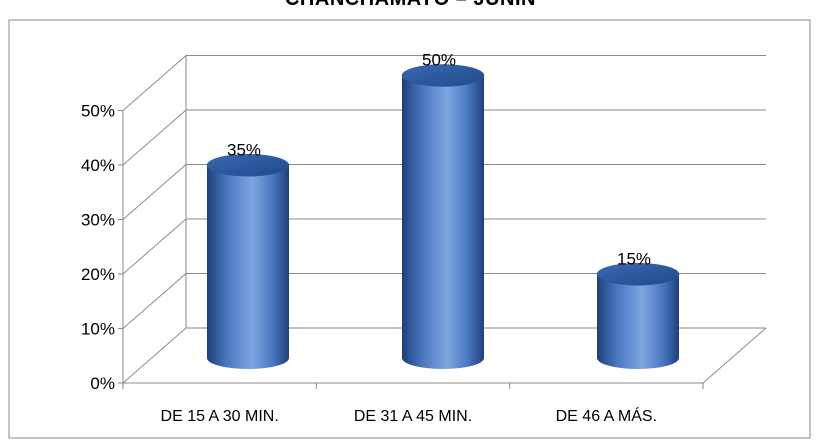 This screenshot has height=440, width=821. What do you see at coordinates (98, 274) in the screenshot?
I see `y-tick-label: 20%` at bounding box center [98, 274].